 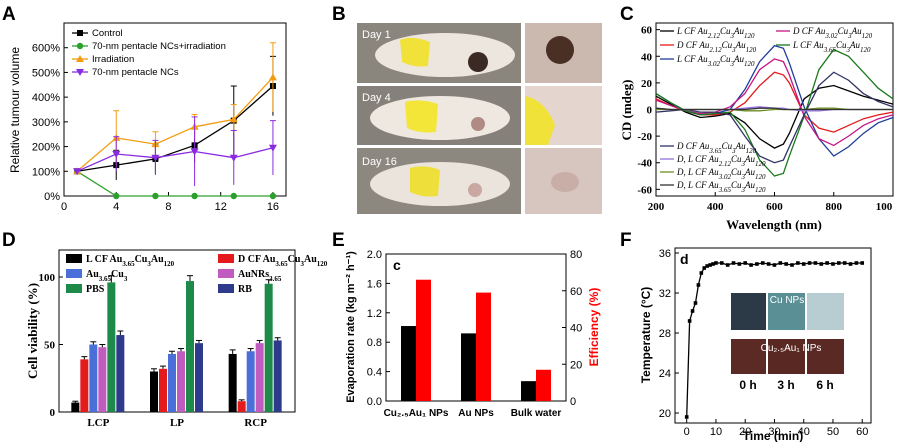 What do you see at coordinates (439, 115) in the screenshot?
I see `photo-day-2: Day 4` at bounding box center [439, 115].